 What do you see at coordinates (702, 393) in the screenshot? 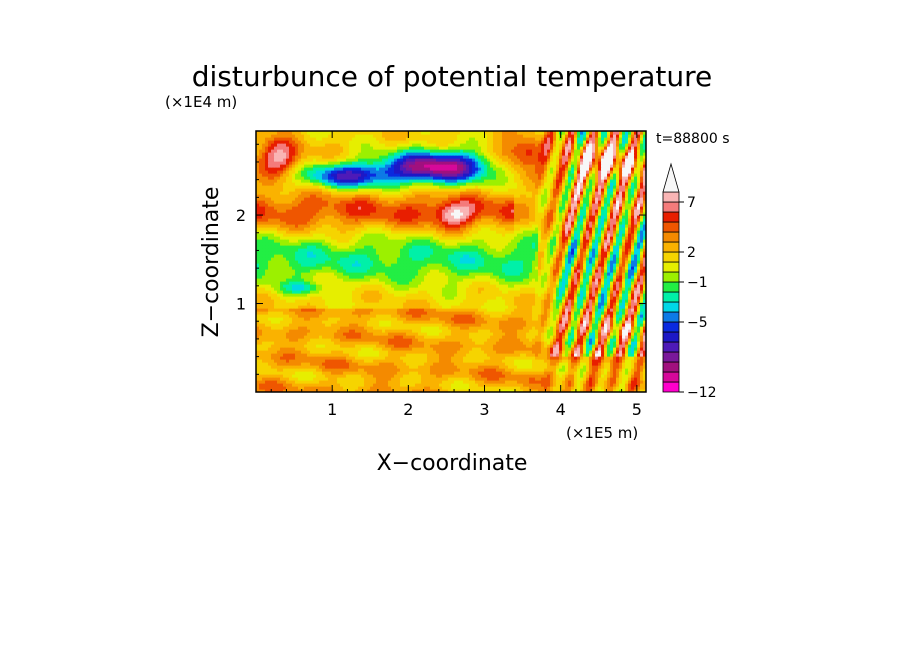
I see `colorbar-tick-label: −12` at bounding box center [702, 393].